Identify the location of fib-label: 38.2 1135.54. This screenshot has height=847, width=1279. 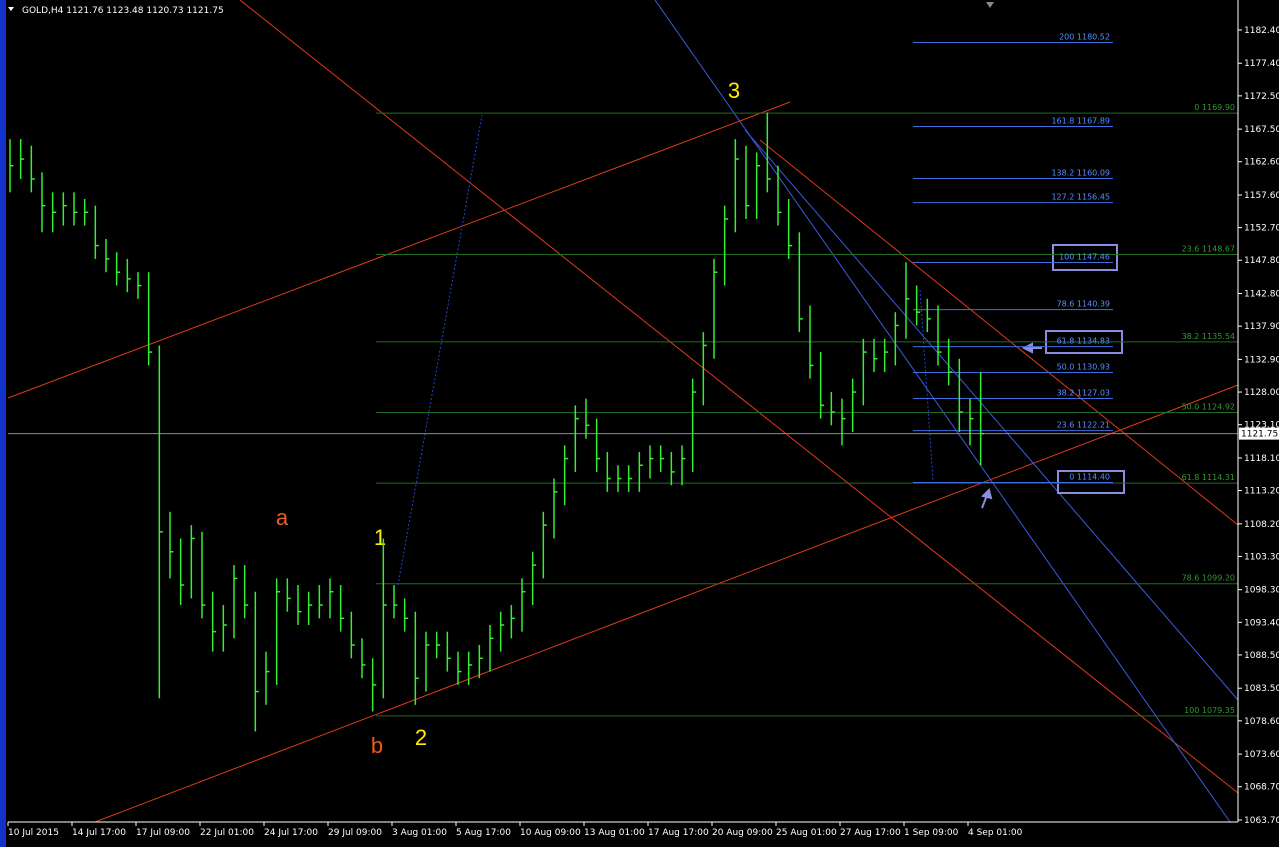
(1208, 336).